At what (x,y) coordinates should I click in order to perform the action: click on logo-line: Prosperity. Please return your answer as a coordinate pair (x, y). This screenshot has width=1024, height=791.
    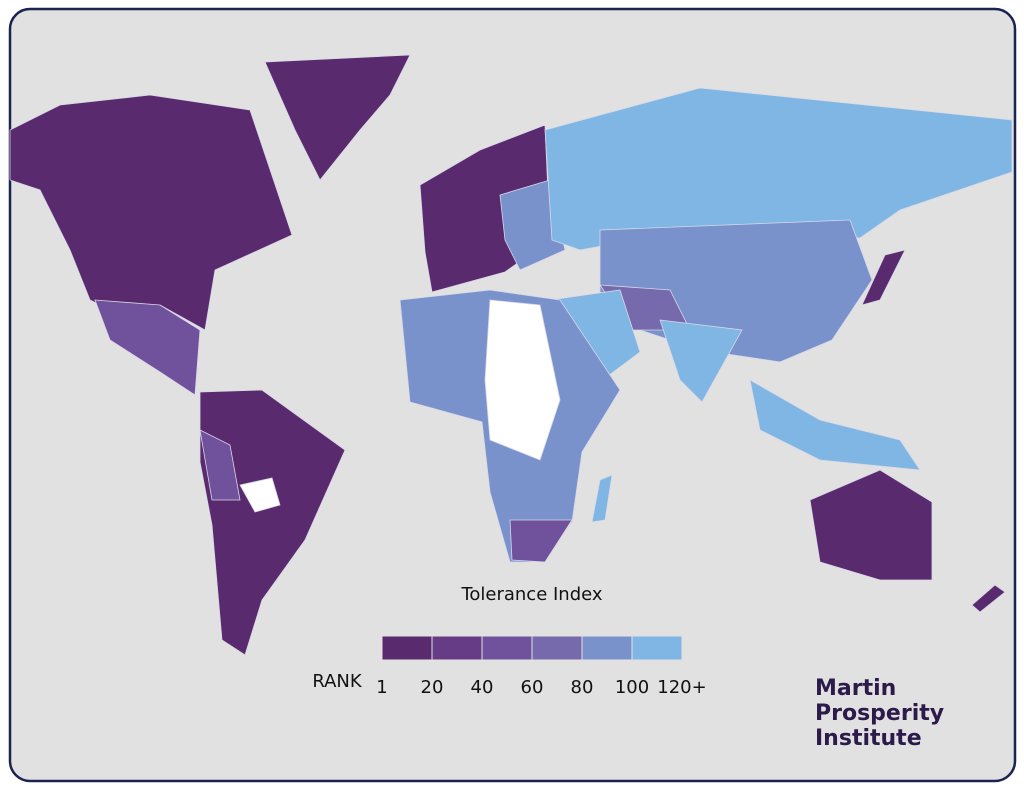
    Looking at the image, I should click on (879, 713).